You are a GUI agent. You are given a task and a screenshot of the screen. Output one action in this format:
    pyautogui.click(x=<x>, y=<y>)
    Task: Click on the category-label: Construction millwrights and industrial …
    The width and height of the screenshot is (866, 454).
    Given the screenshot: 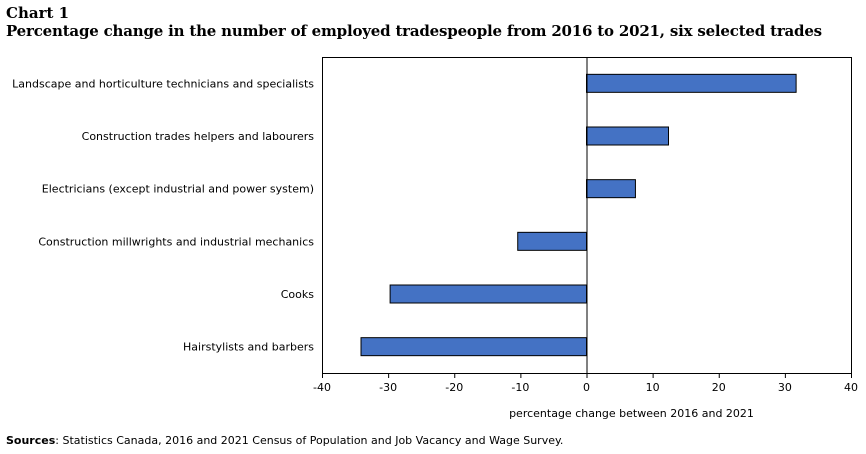 What is the action you would take?
    pyautogui.click(x=176, y=241)
    